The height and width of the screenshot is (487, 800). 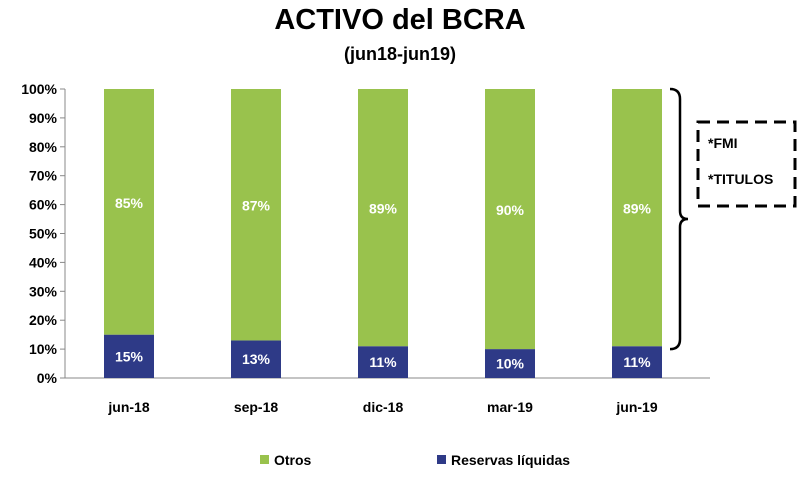 I want to click on y-tick-label: 0%, so click(x=47, y=378).